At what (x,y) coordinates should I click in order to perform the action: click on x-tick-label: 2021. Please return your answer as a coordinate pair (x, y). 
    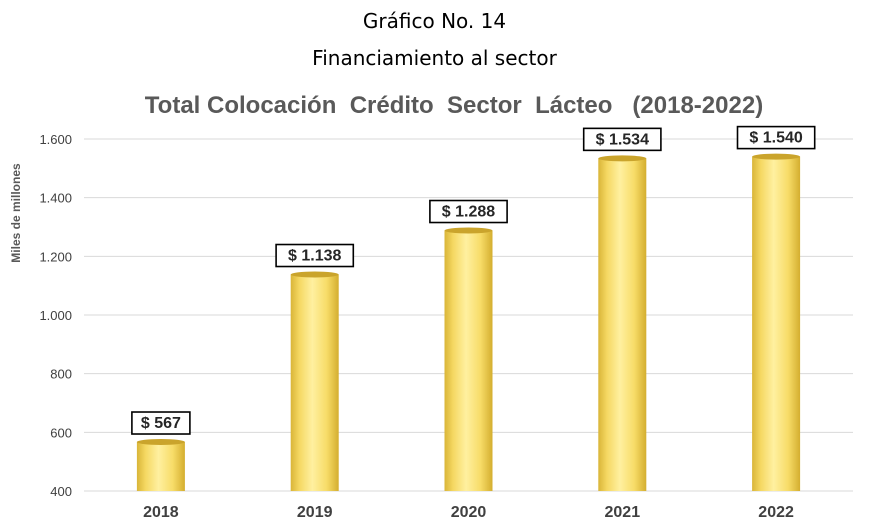
    Looking at the image, I should click on (623, 512).